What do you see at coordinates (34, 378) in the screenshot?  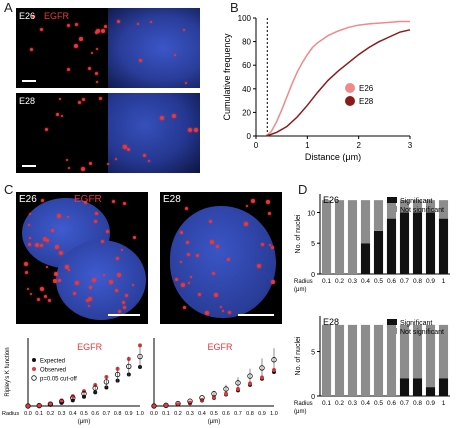 I see `legend-marker` at bounding box center [34, 378].